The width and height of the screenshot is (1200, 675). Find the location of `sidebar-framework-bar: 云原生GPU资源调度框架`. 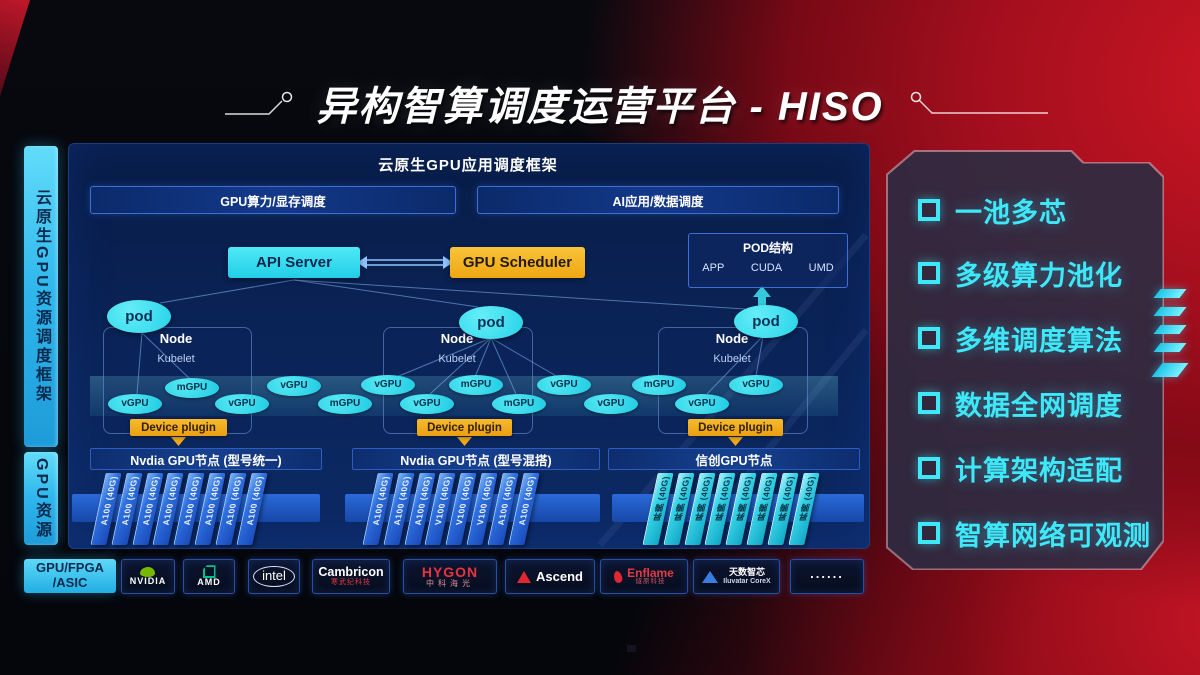

sidebar-framework-bar: 云原生GPU资源调度框架 is located at coordinates (41, 296).